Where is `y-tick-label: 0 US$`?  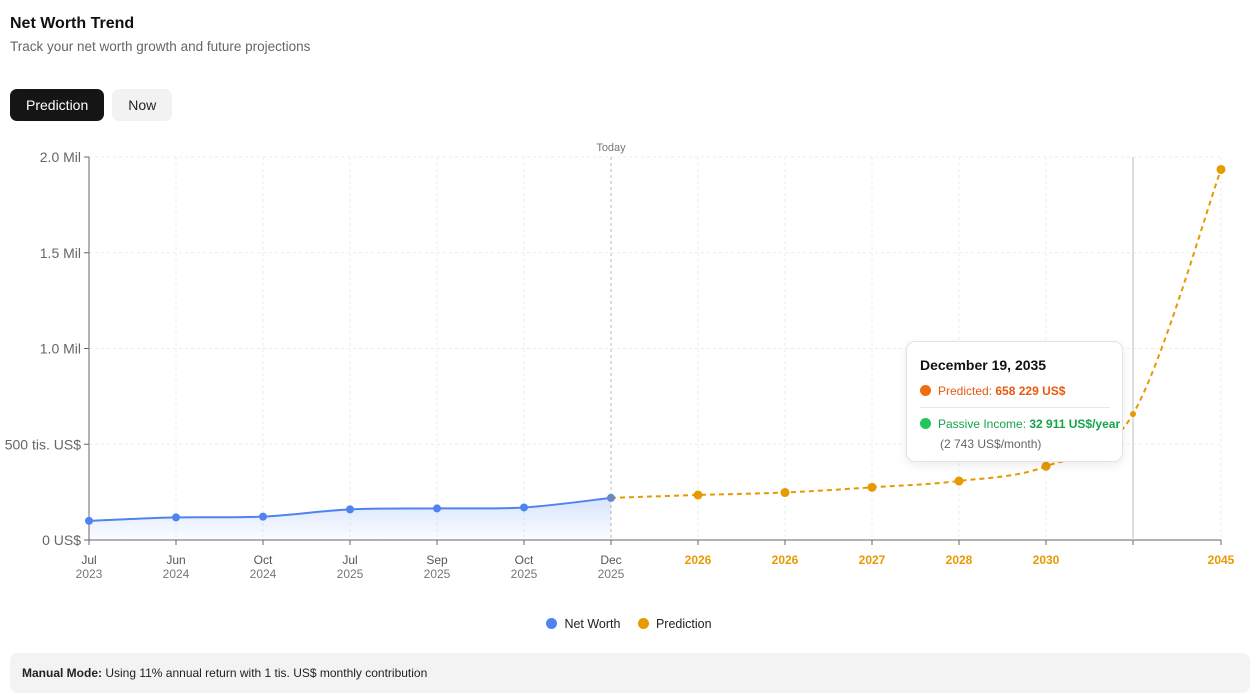
y-tick-label: 0 US$ is located at coordinates (61, 540).